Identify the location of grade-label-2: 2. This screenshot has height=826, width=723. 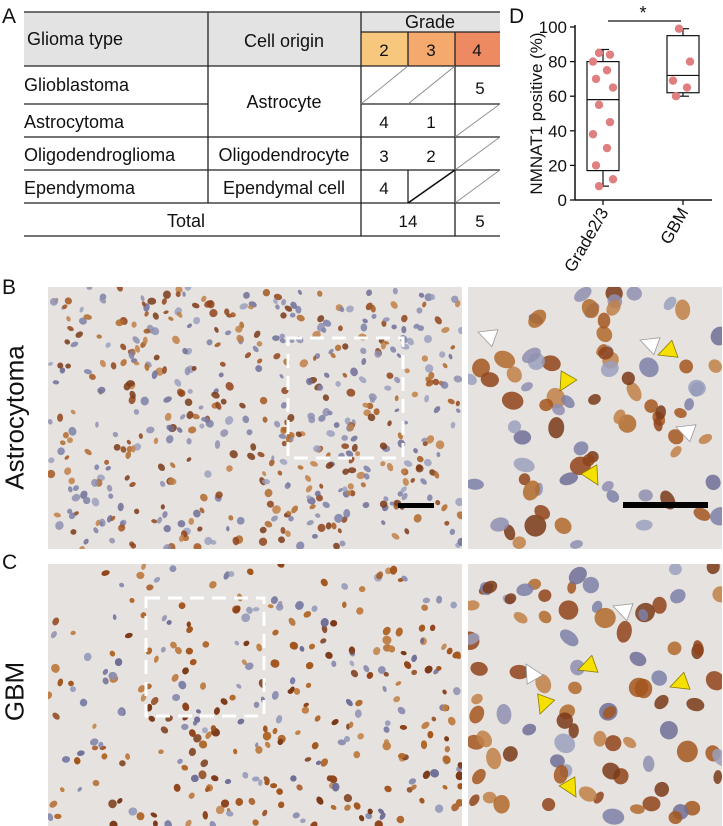
(383, 50).